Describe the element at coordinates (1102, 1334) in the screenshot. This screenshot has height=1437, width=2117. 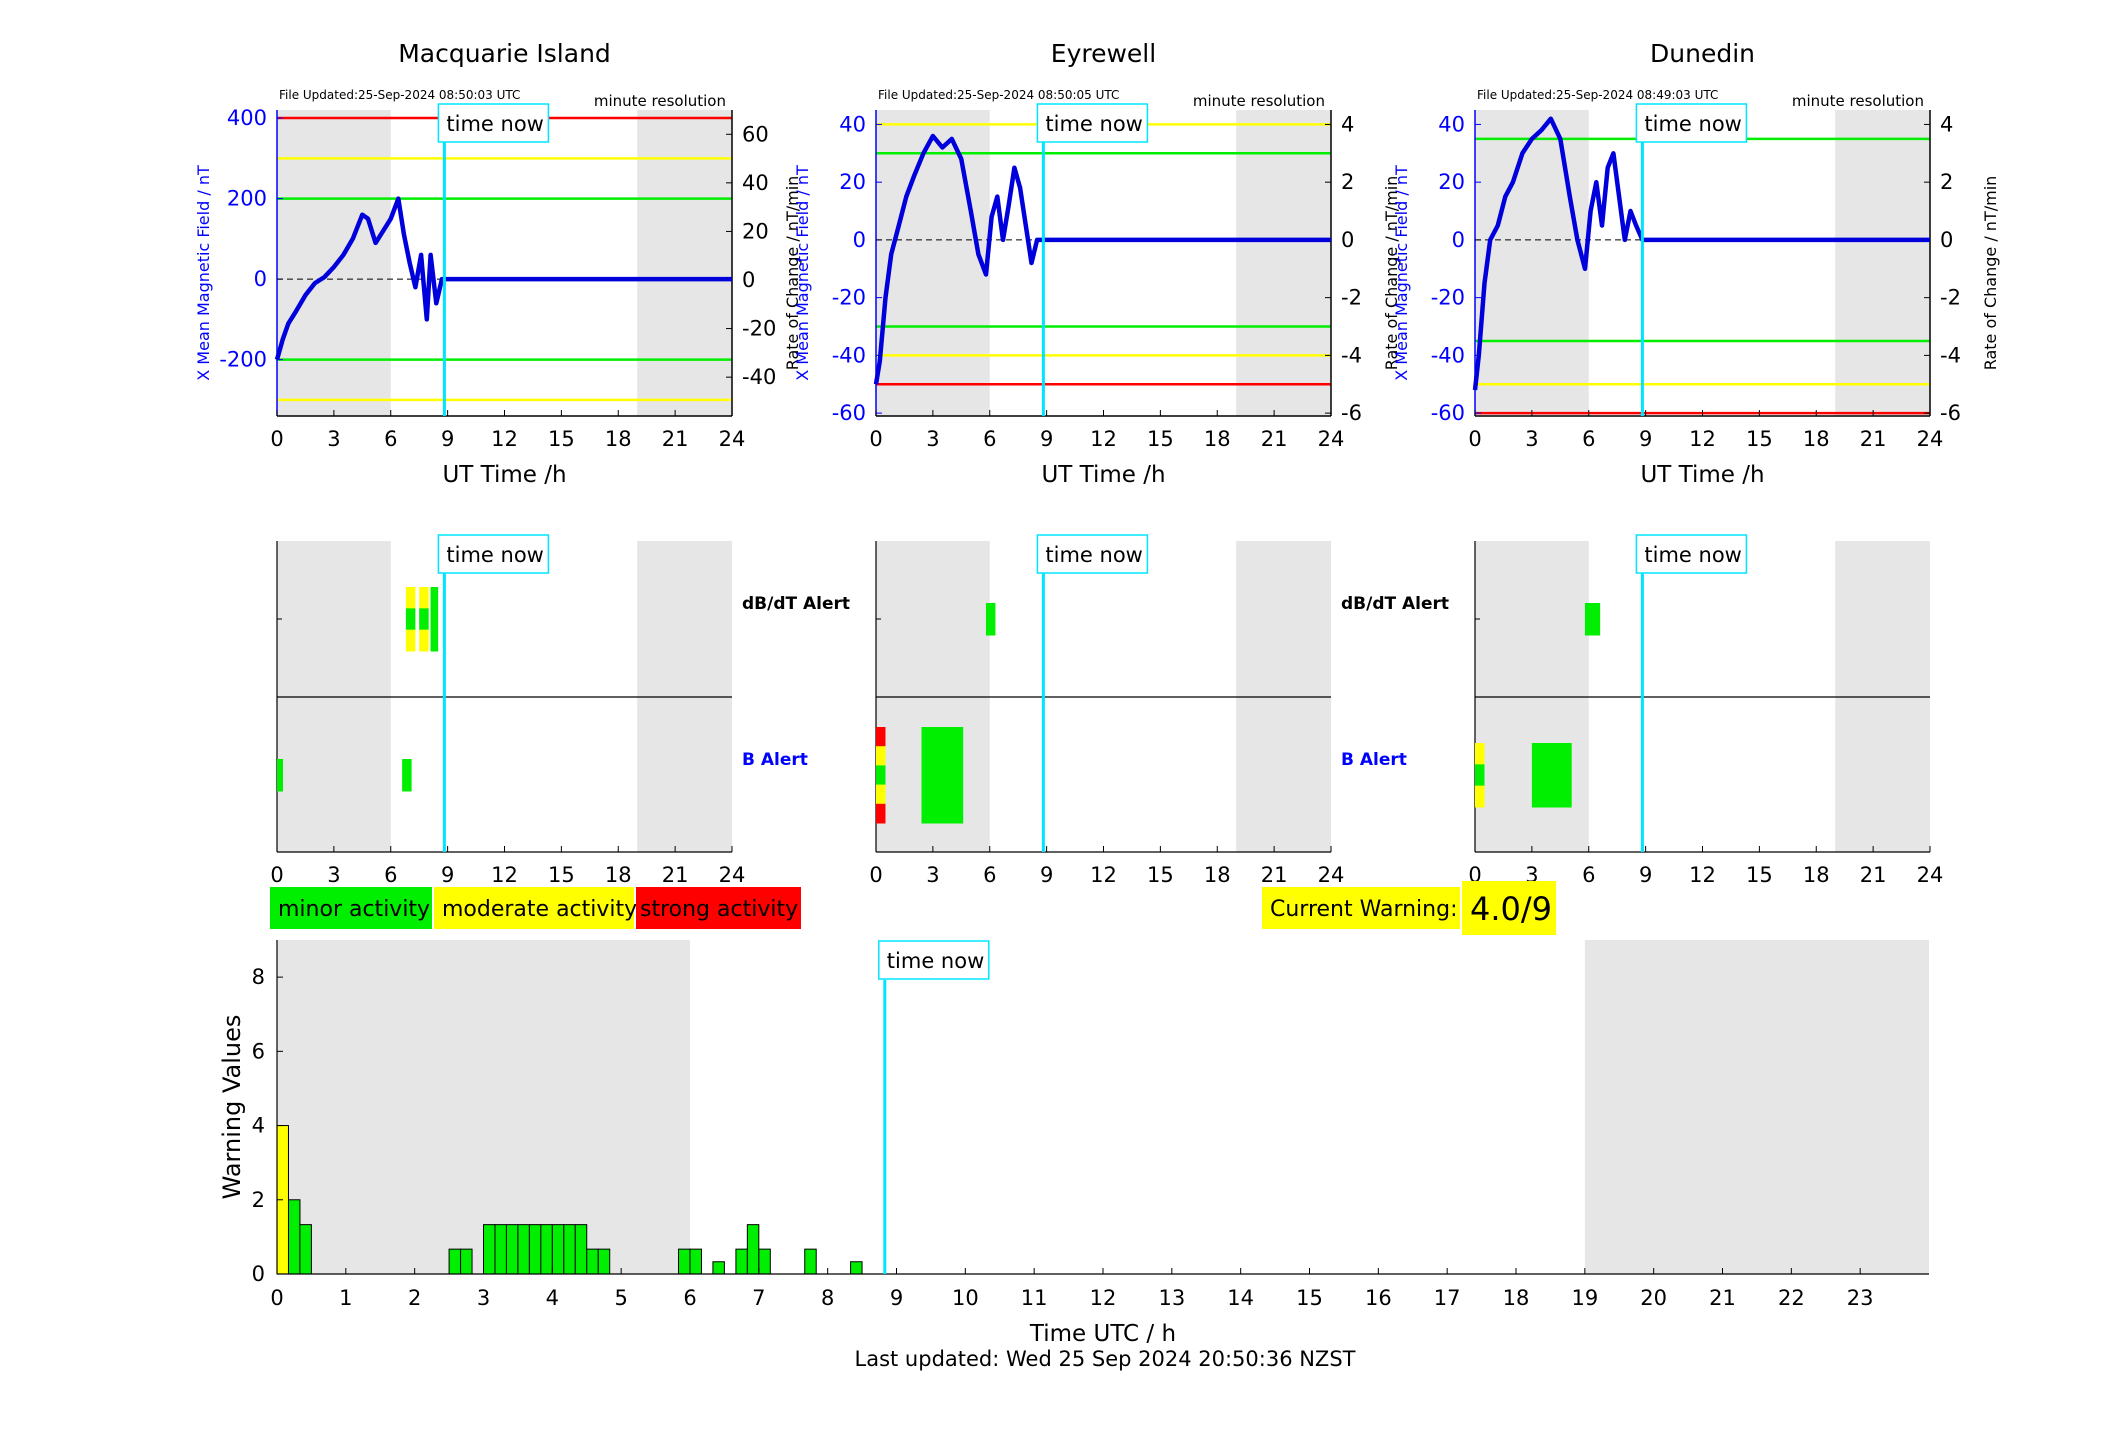
I see `x-axis-label: Time UTC / h` at that location.